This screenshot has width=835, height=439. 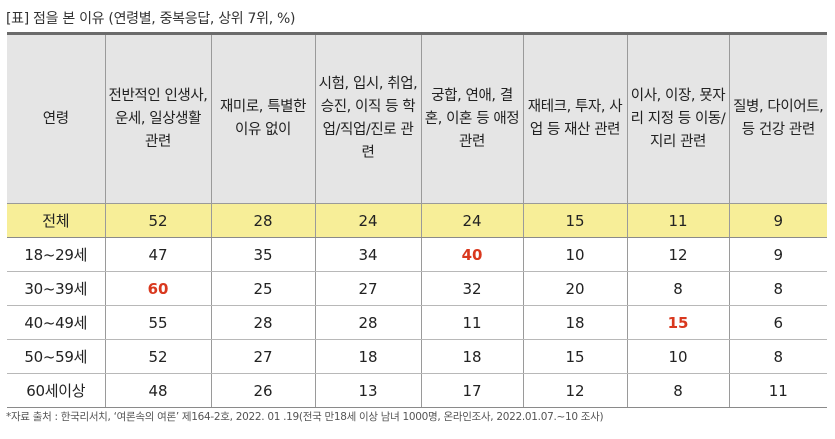 I want to click on header-life-fortune: 전반적인 인생사, 운세, 일상생활 관련, so click(x=157, y=118).